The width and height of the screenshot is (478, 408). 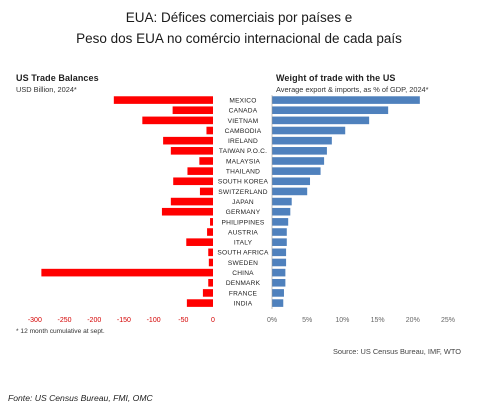 I want to click on left-bar-thailand, so click(x=200, y=171).